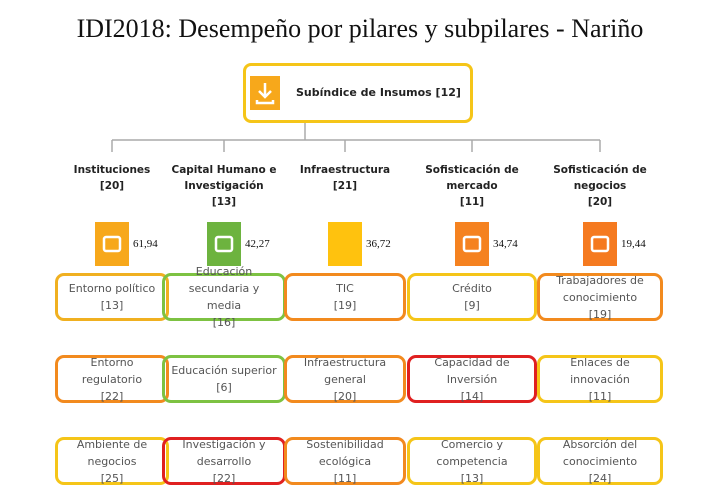  Describe the element at coordinates (600, 178) in the screenshot. I see `pillar-name: Sofisticación de negocios` at that location.